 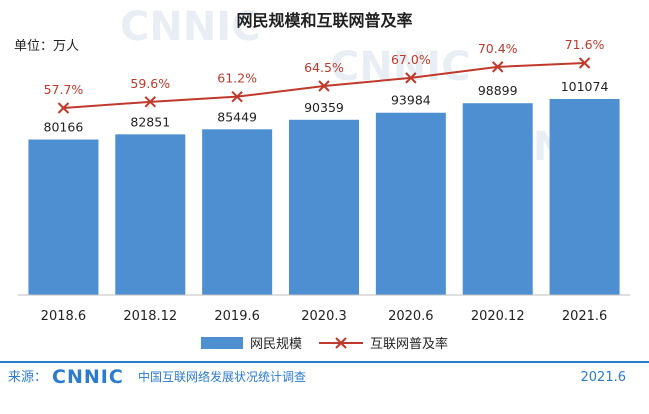 What do you see at coordinates (497, 199) in the screenshot?
I see `bar-2020.12` at bounding box center [497, 199].